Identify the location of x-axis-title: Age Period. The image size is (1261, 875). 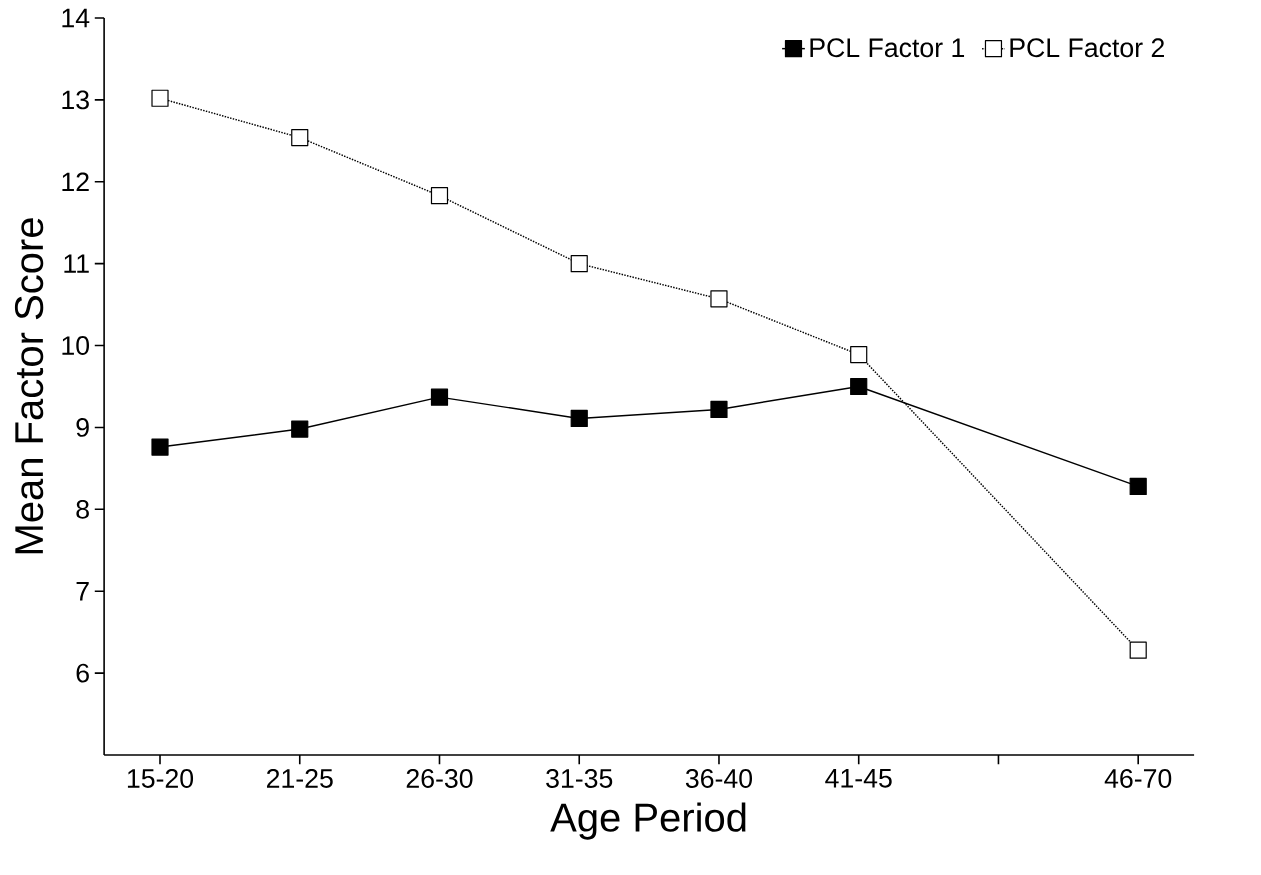
(648, 821).